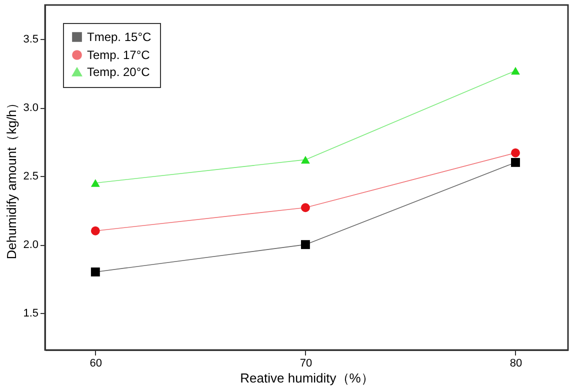  I want to click on x-tick-label: 70, so click(306, 364).